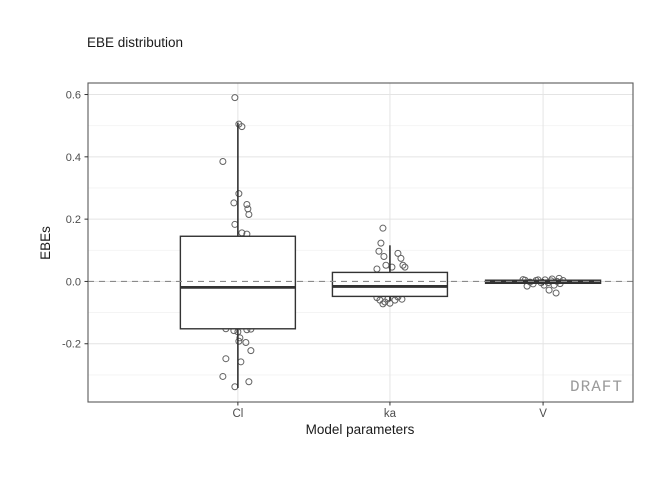  Describe the element at coordinates (596, 387) in the screenshot. I see `draft-watermark: DRAFT` at that location.